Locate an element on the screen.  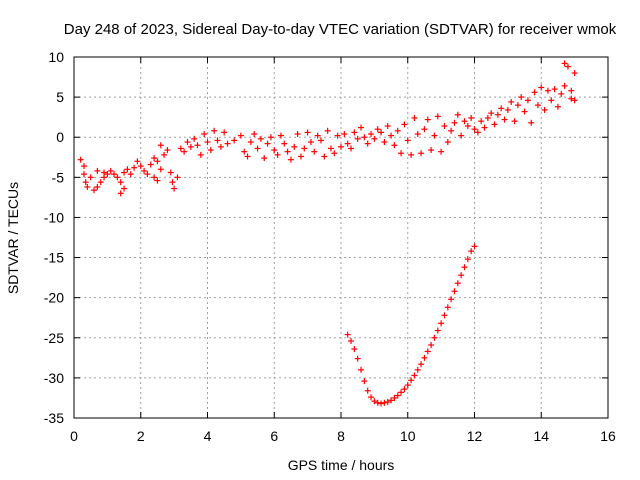
x-tick-label: 0 is located at coordinates (74, 436).